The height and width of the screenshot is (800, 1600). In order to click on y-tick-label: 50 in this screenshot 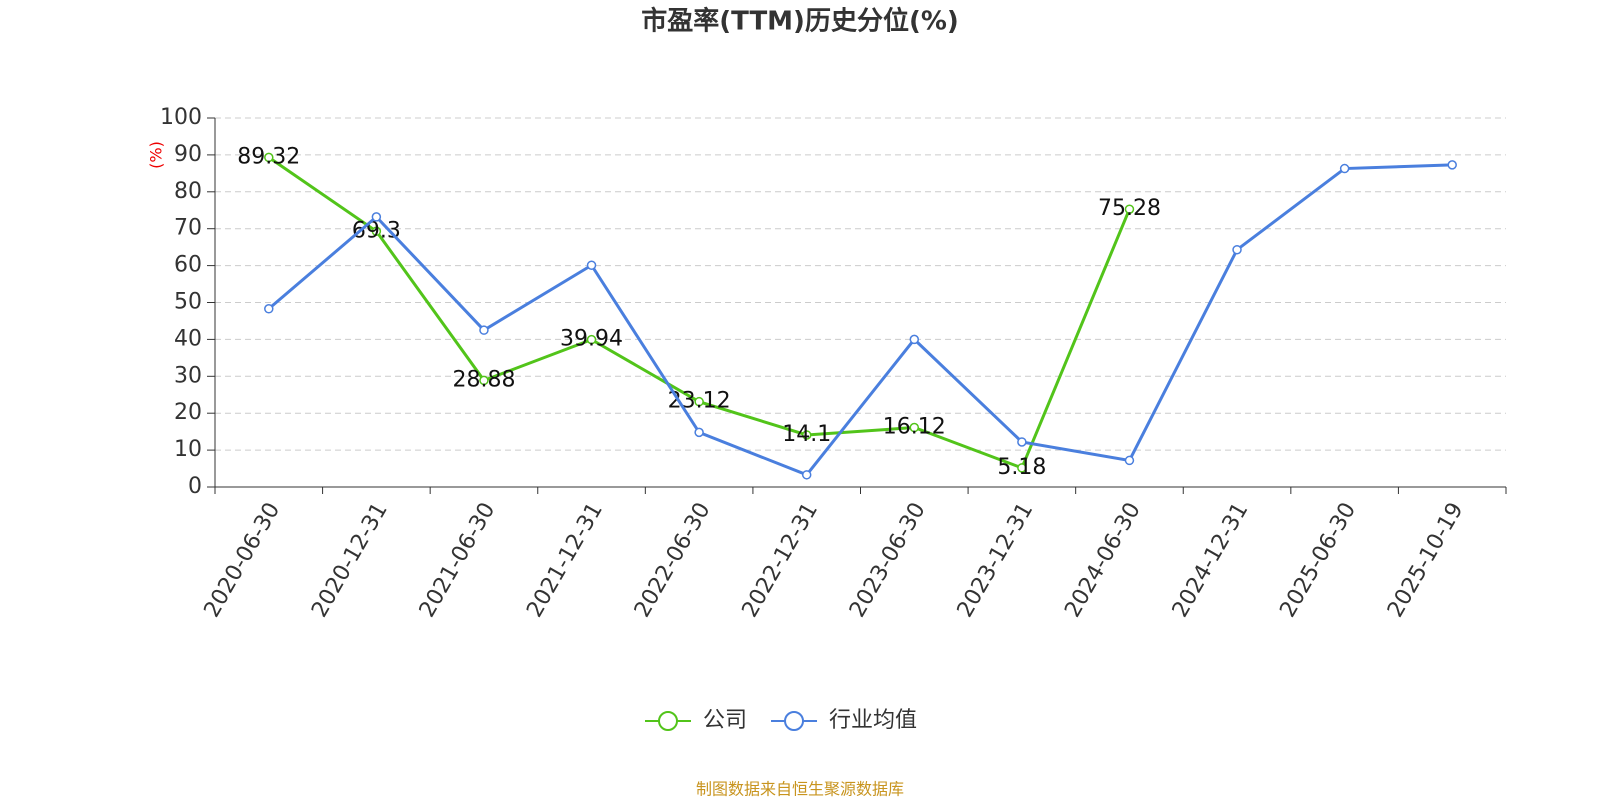, I will do `click(188, 302)`.